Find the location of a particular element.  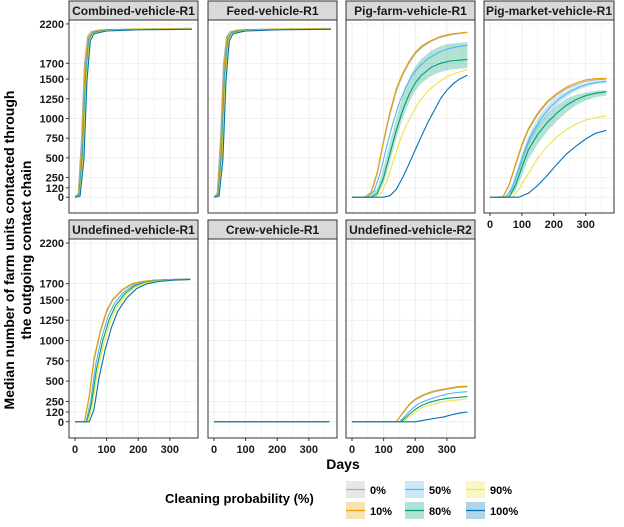

panel-title: Crew-vehicle-R1 is located at coordinates (273, 230).